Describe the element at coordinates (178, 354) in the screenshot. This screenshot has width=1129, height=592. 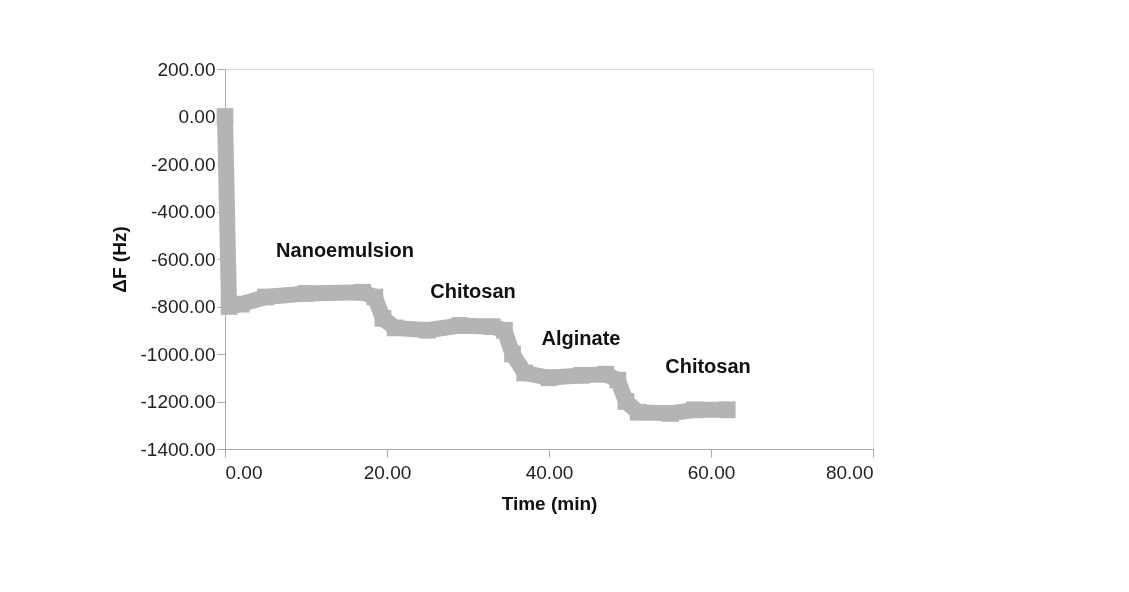
I see `y-tick-label: -1000.00` at that location.